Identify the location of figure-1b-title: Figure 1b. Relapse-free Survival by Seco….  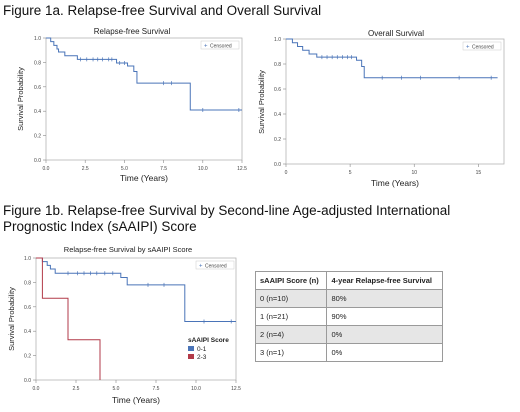
(227, 218).